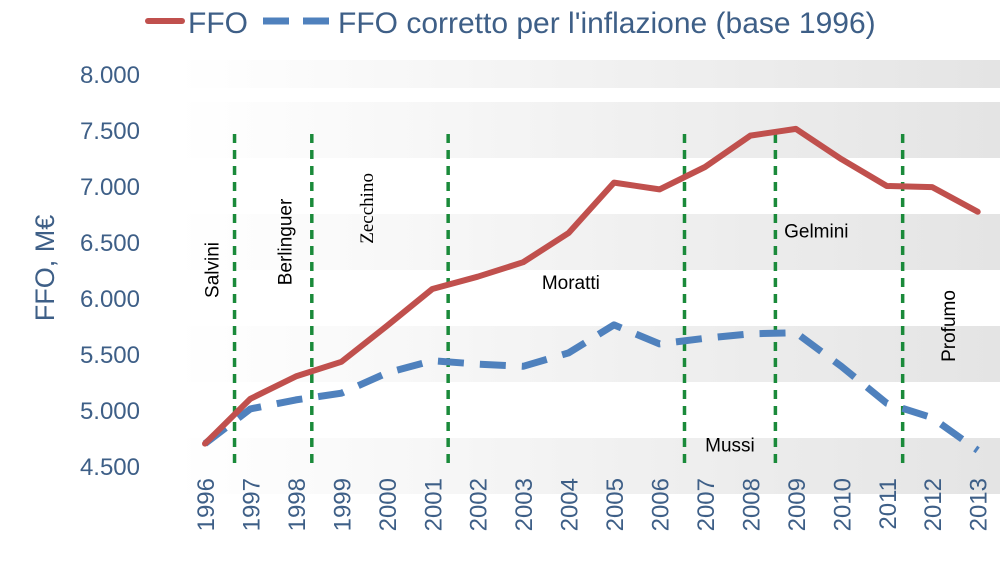  What do you see at coordinates (110, 411) in the screenshot?
I see `y-tick-label: 5.000` at bounding box center [110, 411].